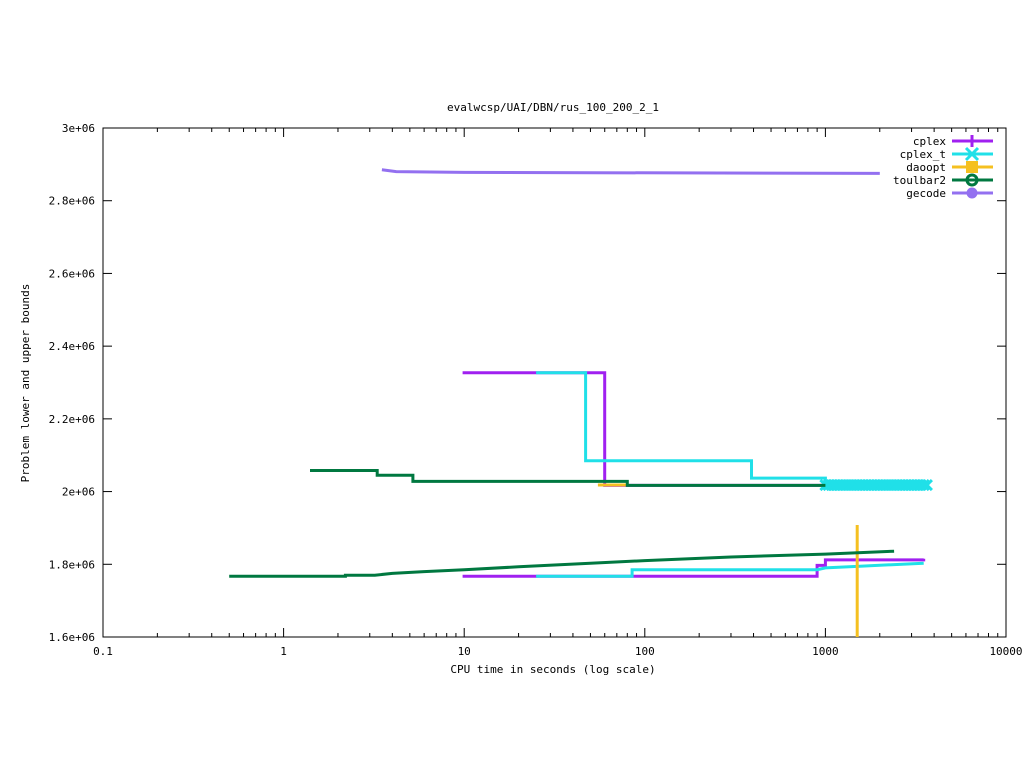  What do you see at coordinates (72, 637) in the screenshot?
I see `y-tick-label: 1.6e+06` at bounding box center [72, 637].